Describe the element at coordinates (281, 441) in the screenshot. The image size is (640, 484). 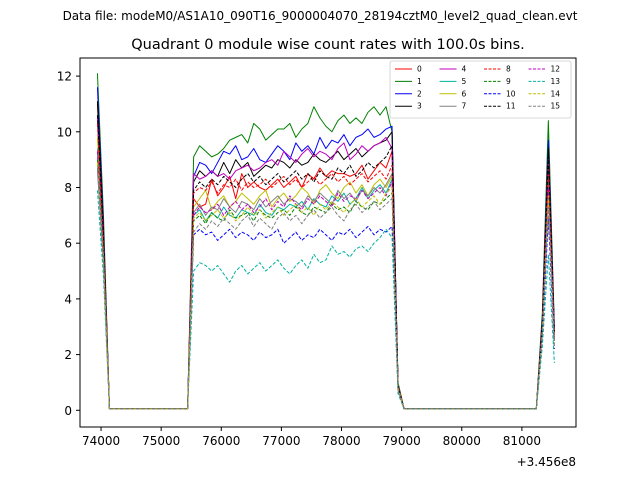
I see `x-tick-label-77000: 77000` at that location.